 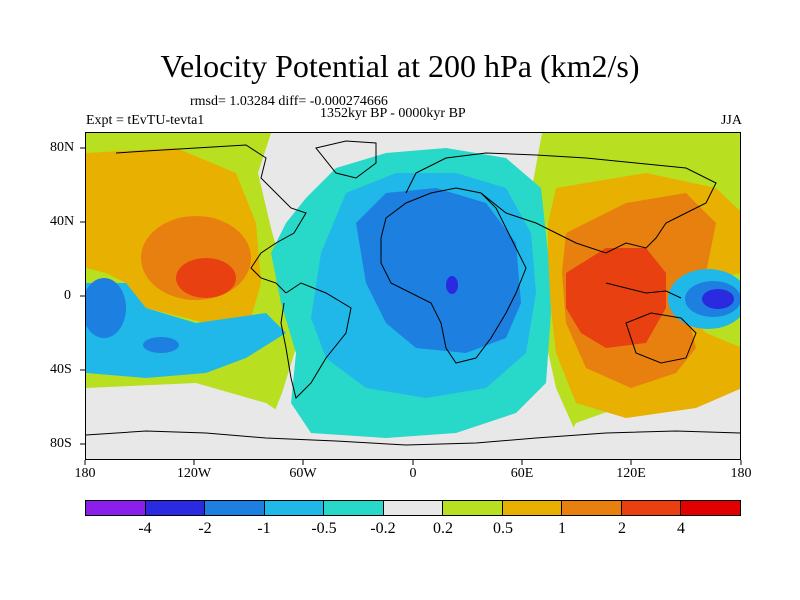 I want to click on x-axis-label-120w: 120W, so click(x=194, y=473).